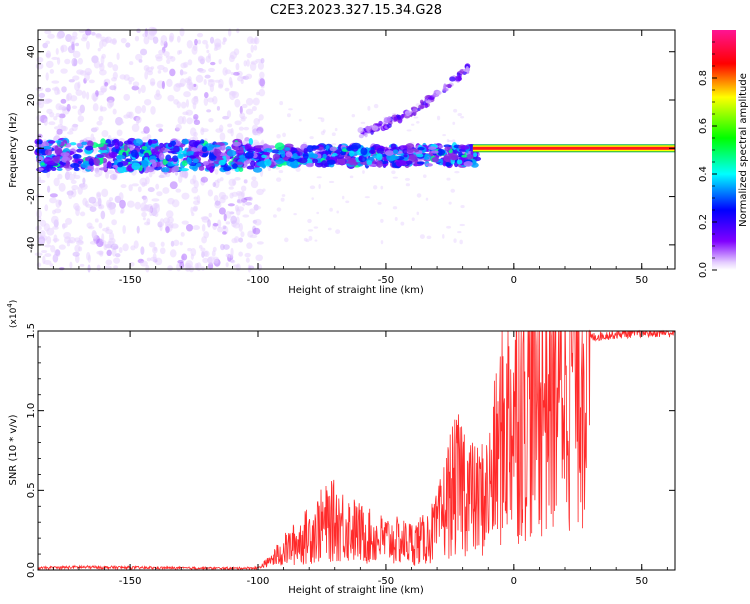 The height and width of the screenshot is (604, 750). Describe the element at coordinates (130, 280) in the screenshot. I see `spectrogram-x-tick-label: -150` at that location.